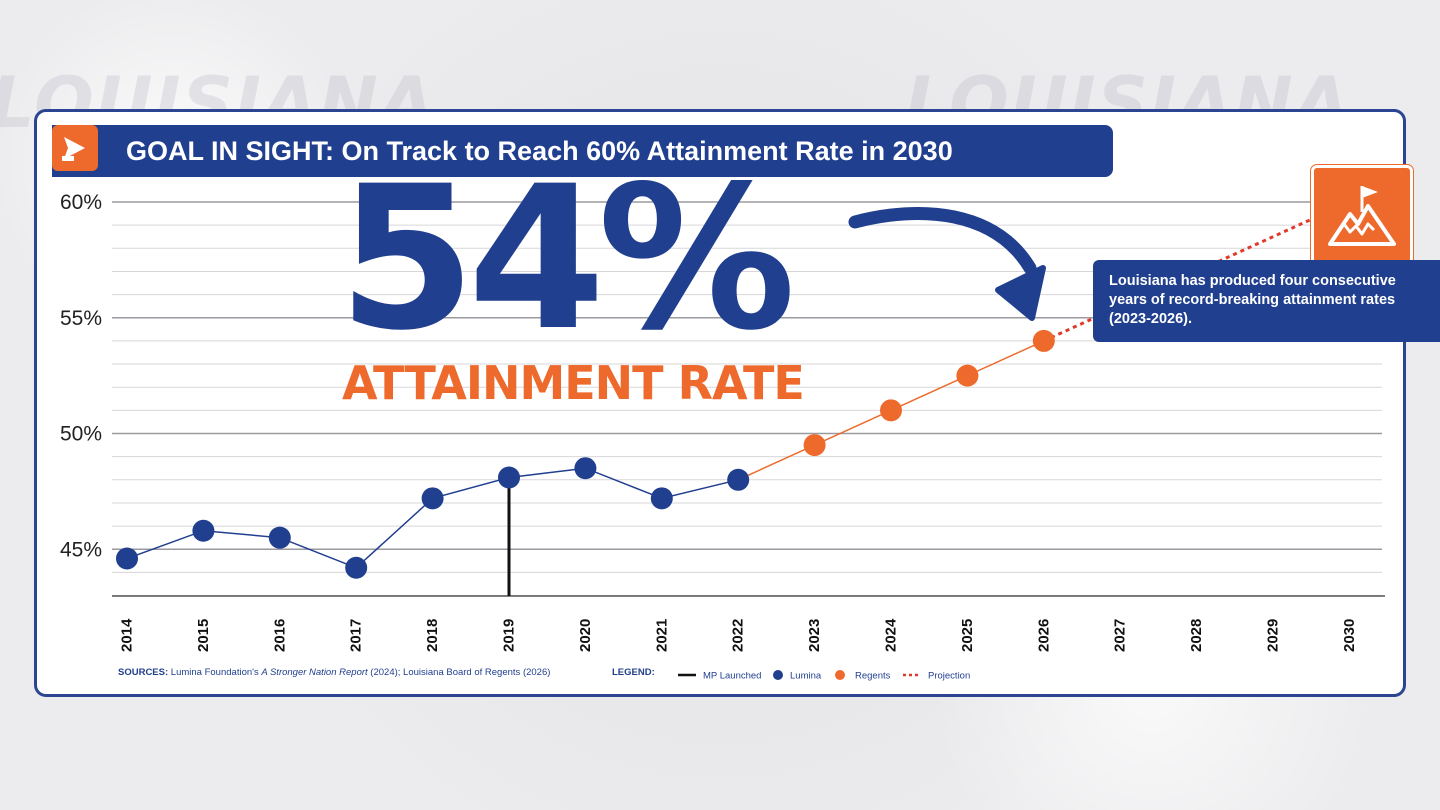 The height and width of the screenshot is (810, 1440). I want to click on x-tick-label: 2019, so click(509, 635).